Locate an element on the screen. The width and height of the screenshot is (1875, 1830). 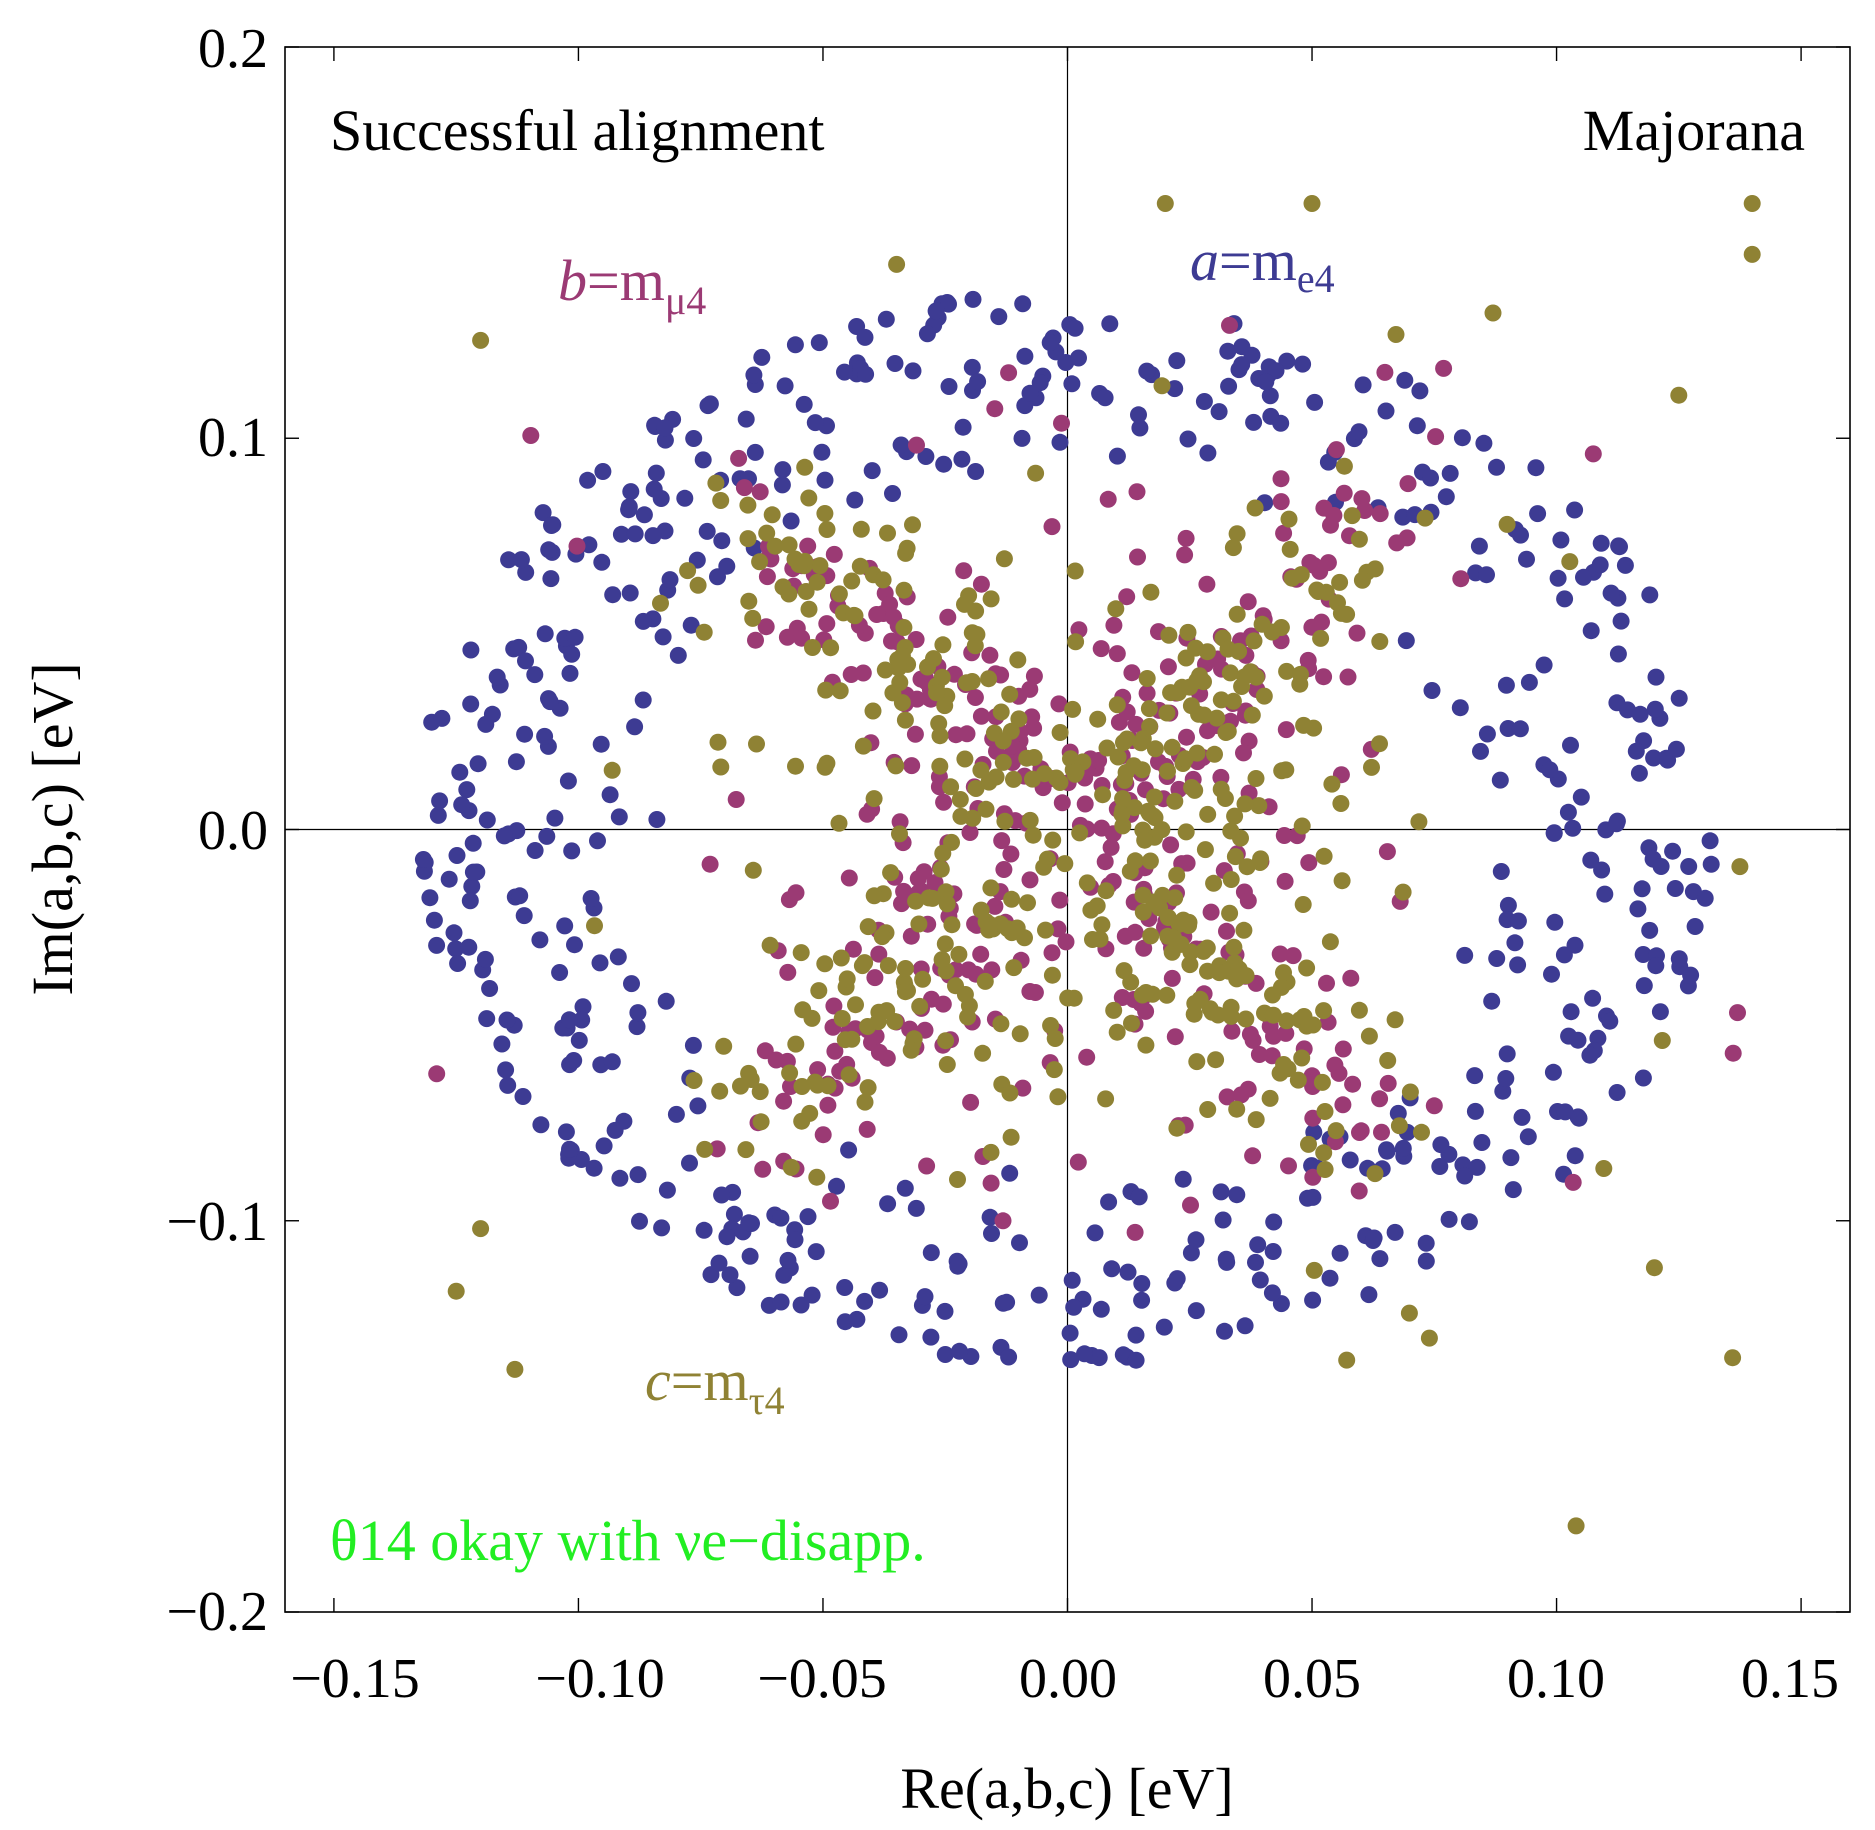
annotation-successful-alignment: Successful alignment is located at coordinates (577, 130).